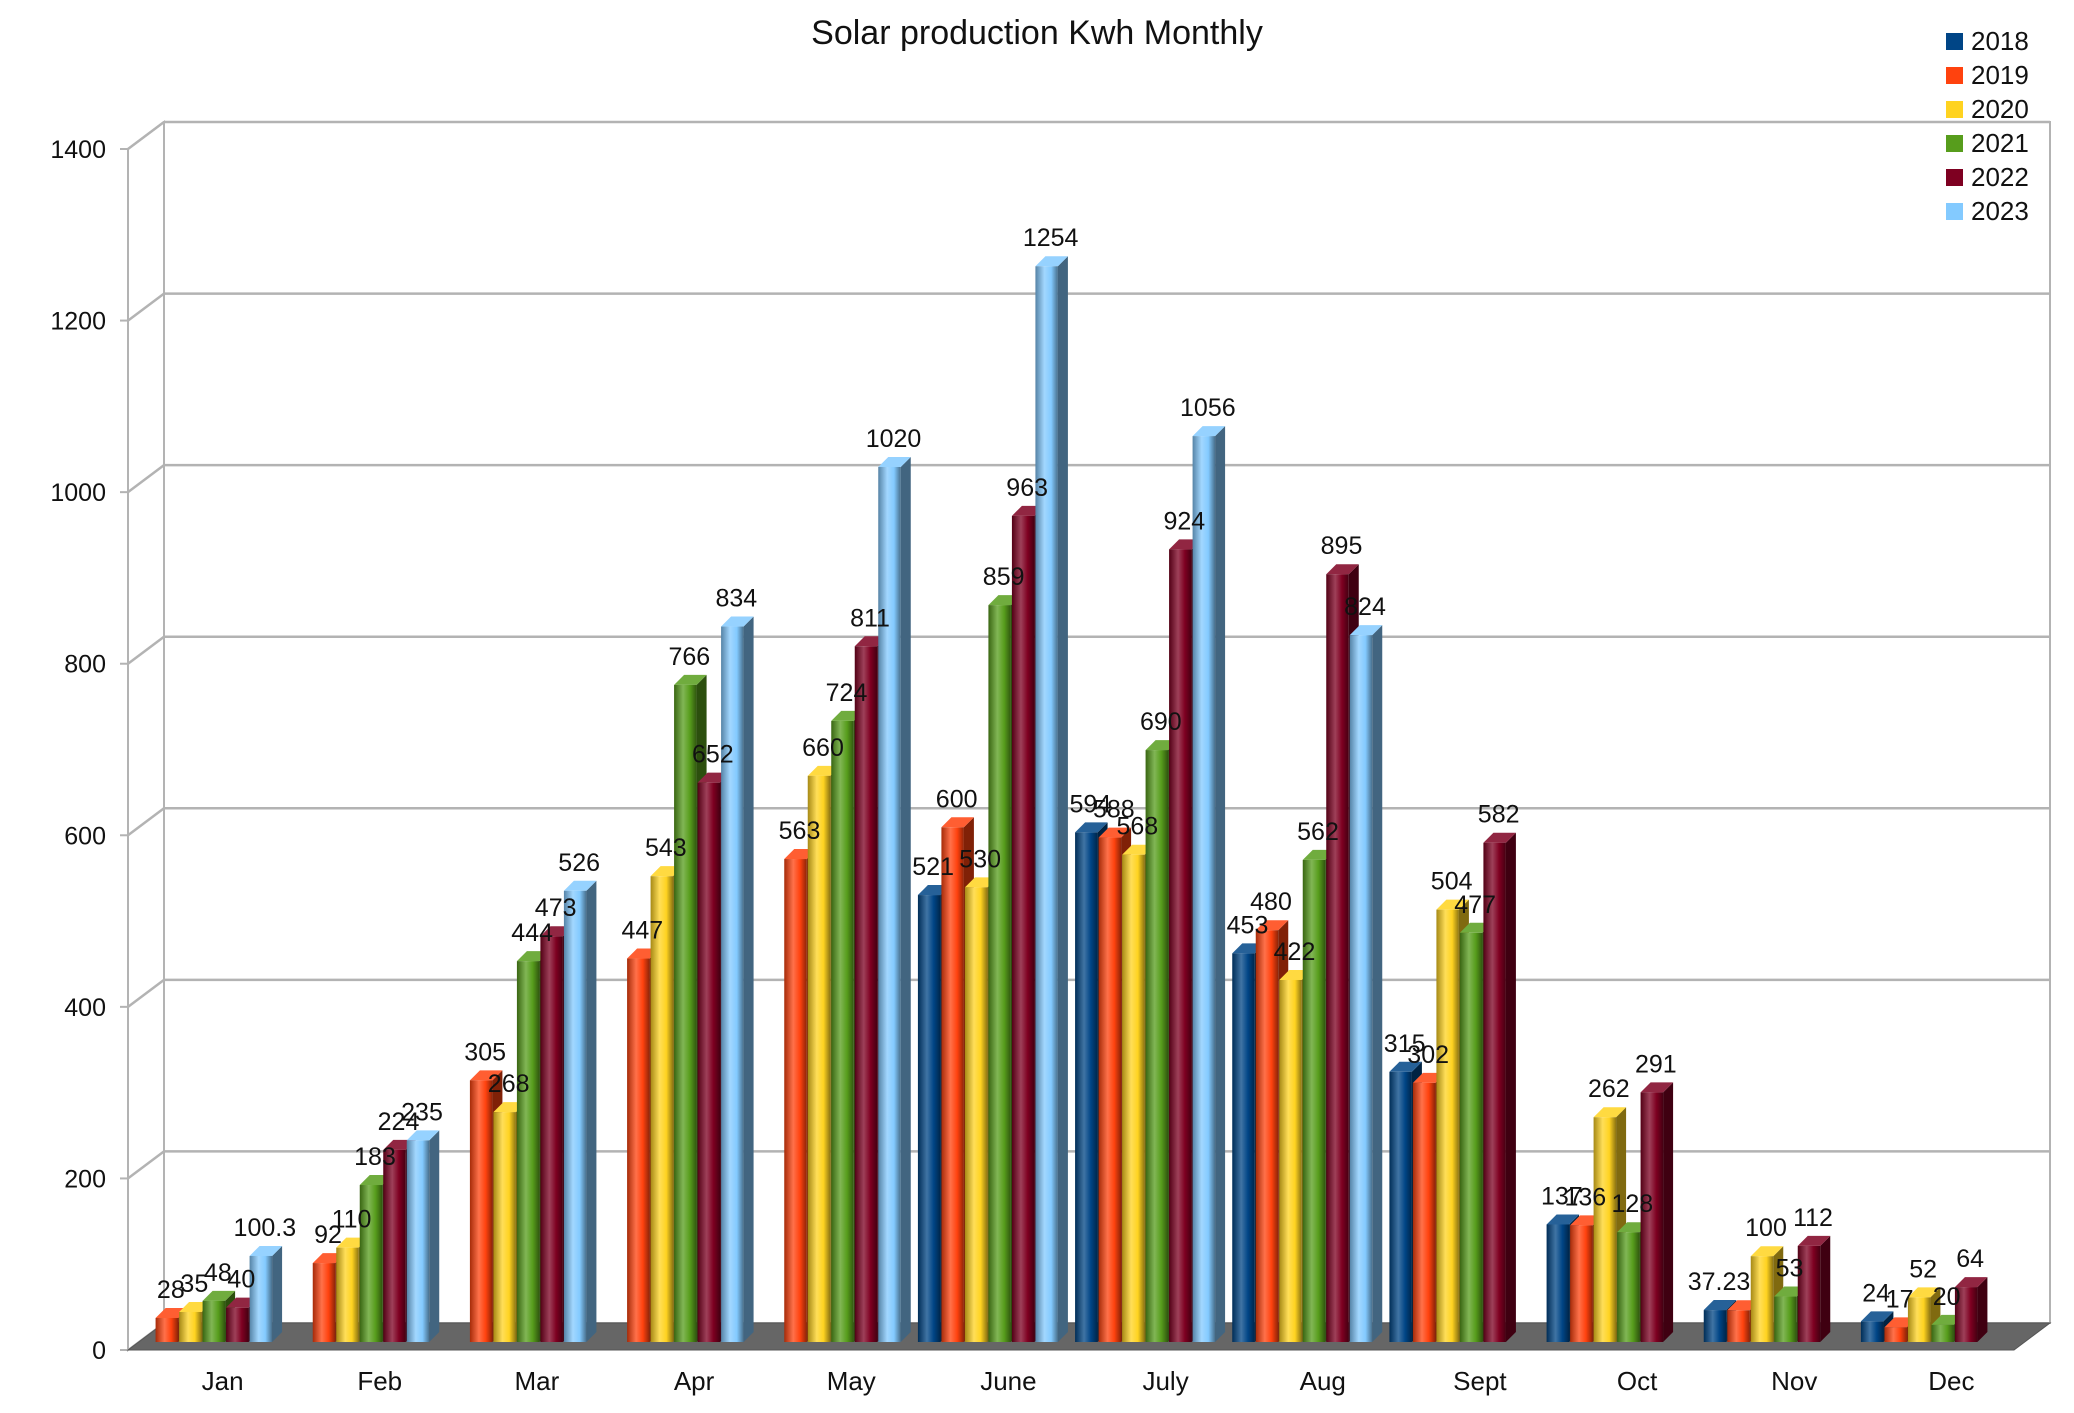 The height and width of the screenshot is (1413, 2074). What do you see at coordinates (1585, 1197) in the screenshot?
I see `data-label: 136` at bounding box center [1585, 1197].